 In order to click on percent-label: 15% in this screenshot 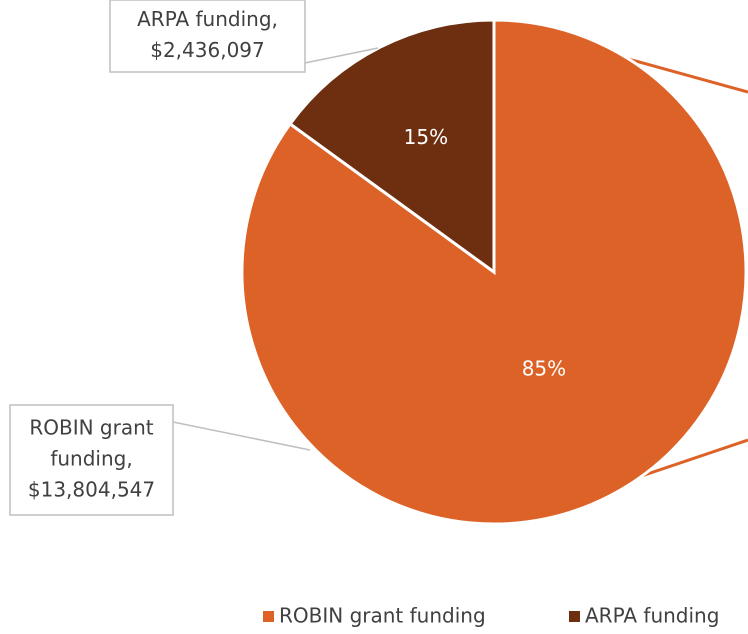, I will do `click(426, 137)`.